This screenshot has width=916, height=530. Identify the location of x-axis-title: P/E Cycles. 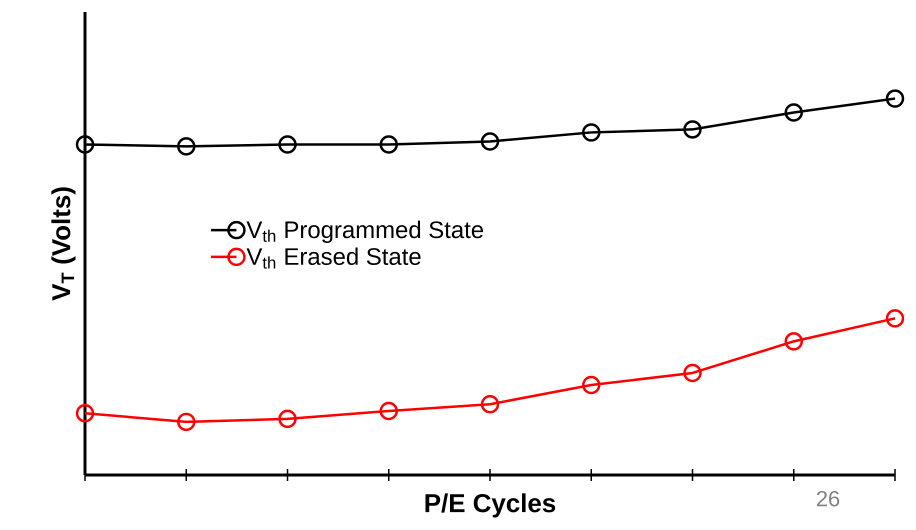
(491, 505).